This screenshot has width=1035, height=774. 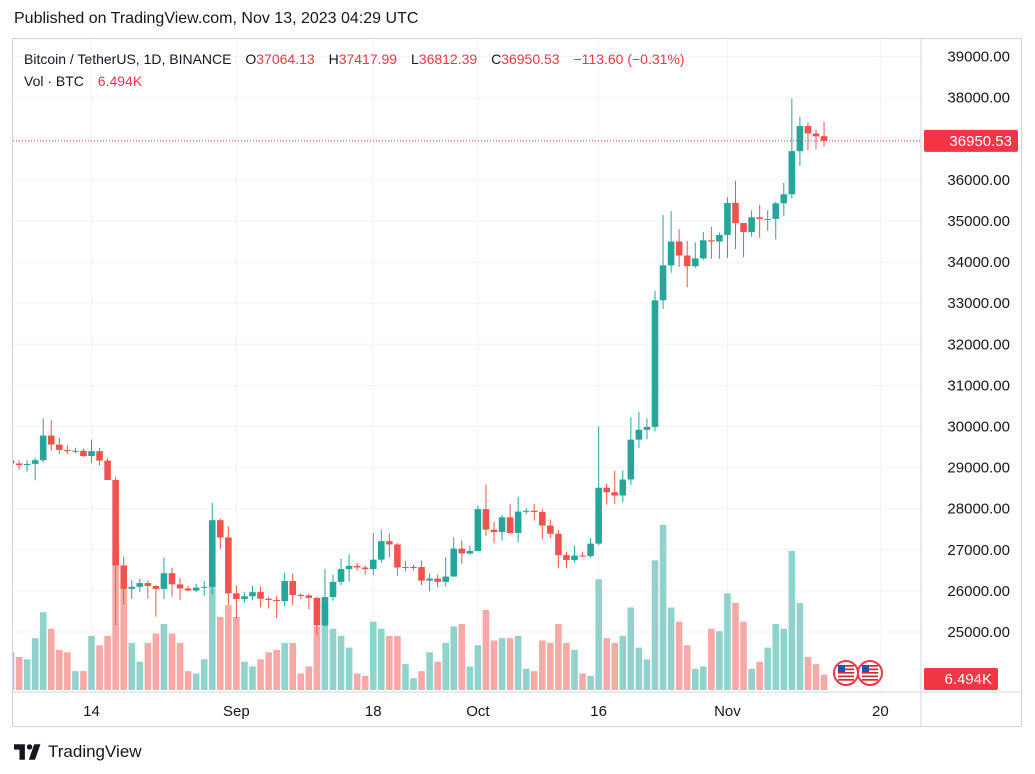 What do you see at coordinates (128, 59) in the screenshot?
I see `symbol-label: Bitcoin / TetherUS, 1D, BINANCE` at bounding box center [128, 59].